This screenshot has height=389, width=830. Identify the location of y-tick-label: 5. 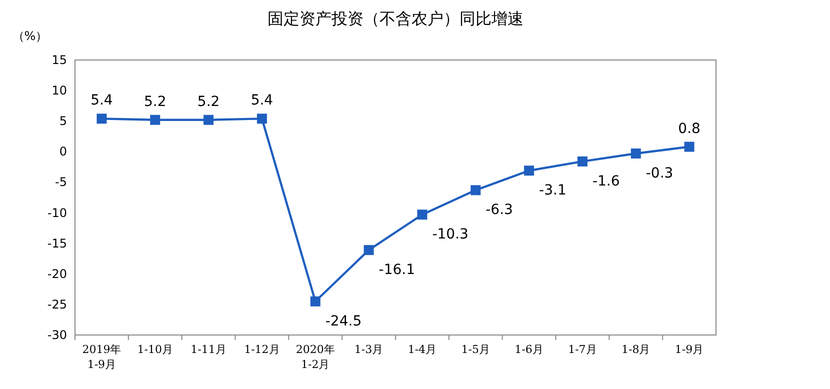
(63, 121).